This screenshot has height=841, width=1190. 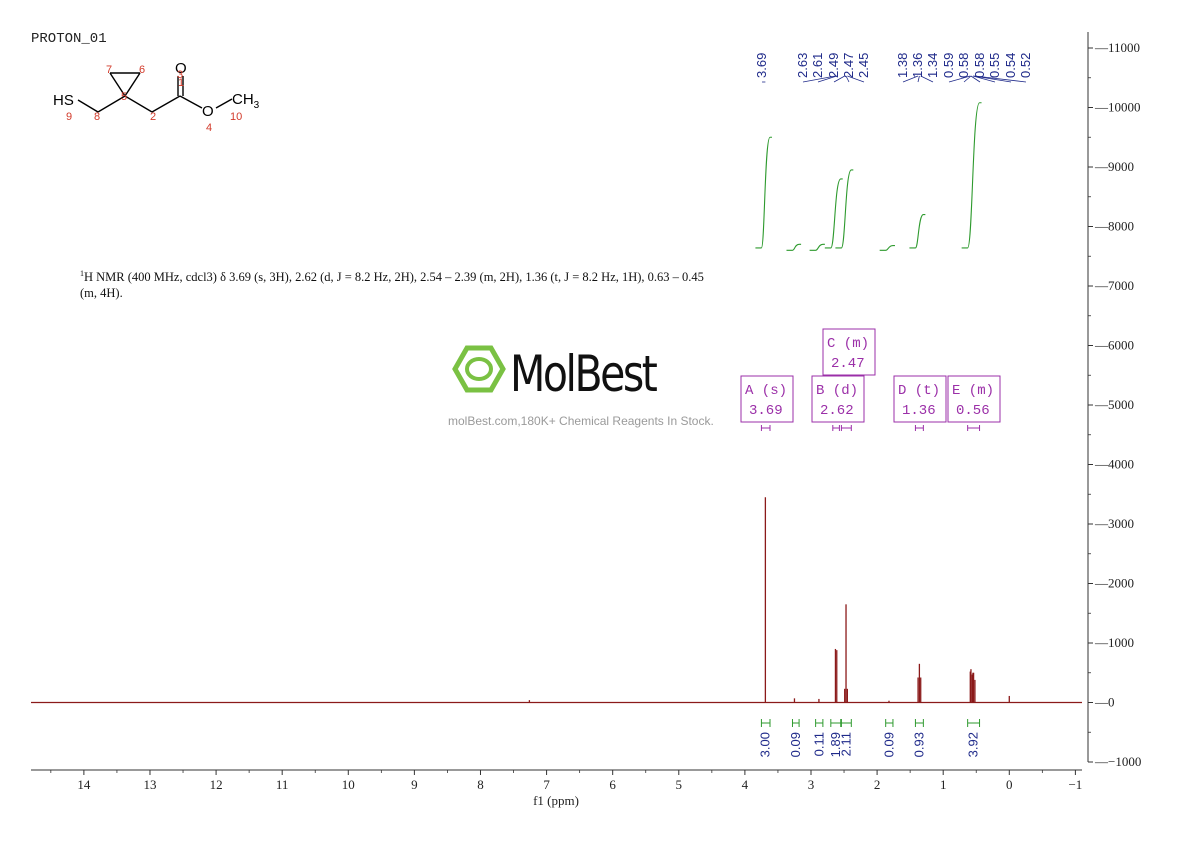 What do you see at coordinates (246, 101) in the screenshot?
I see `atom-label: CH3` at bounding box center [246, 101].